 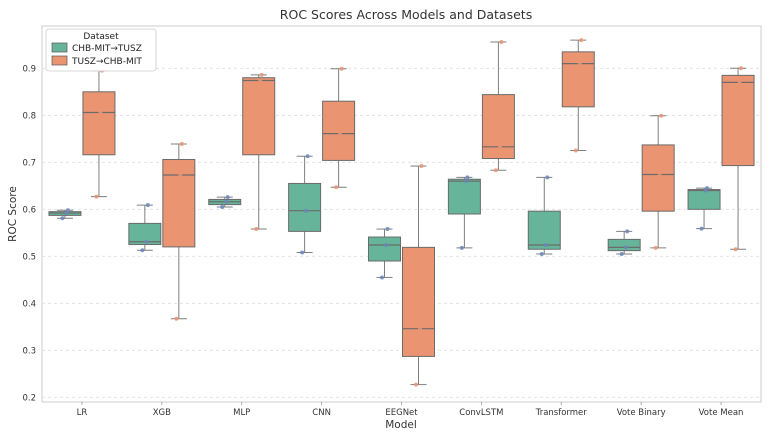 I want to click on y-tick-label: 0.5, so click(x=29, y=257).